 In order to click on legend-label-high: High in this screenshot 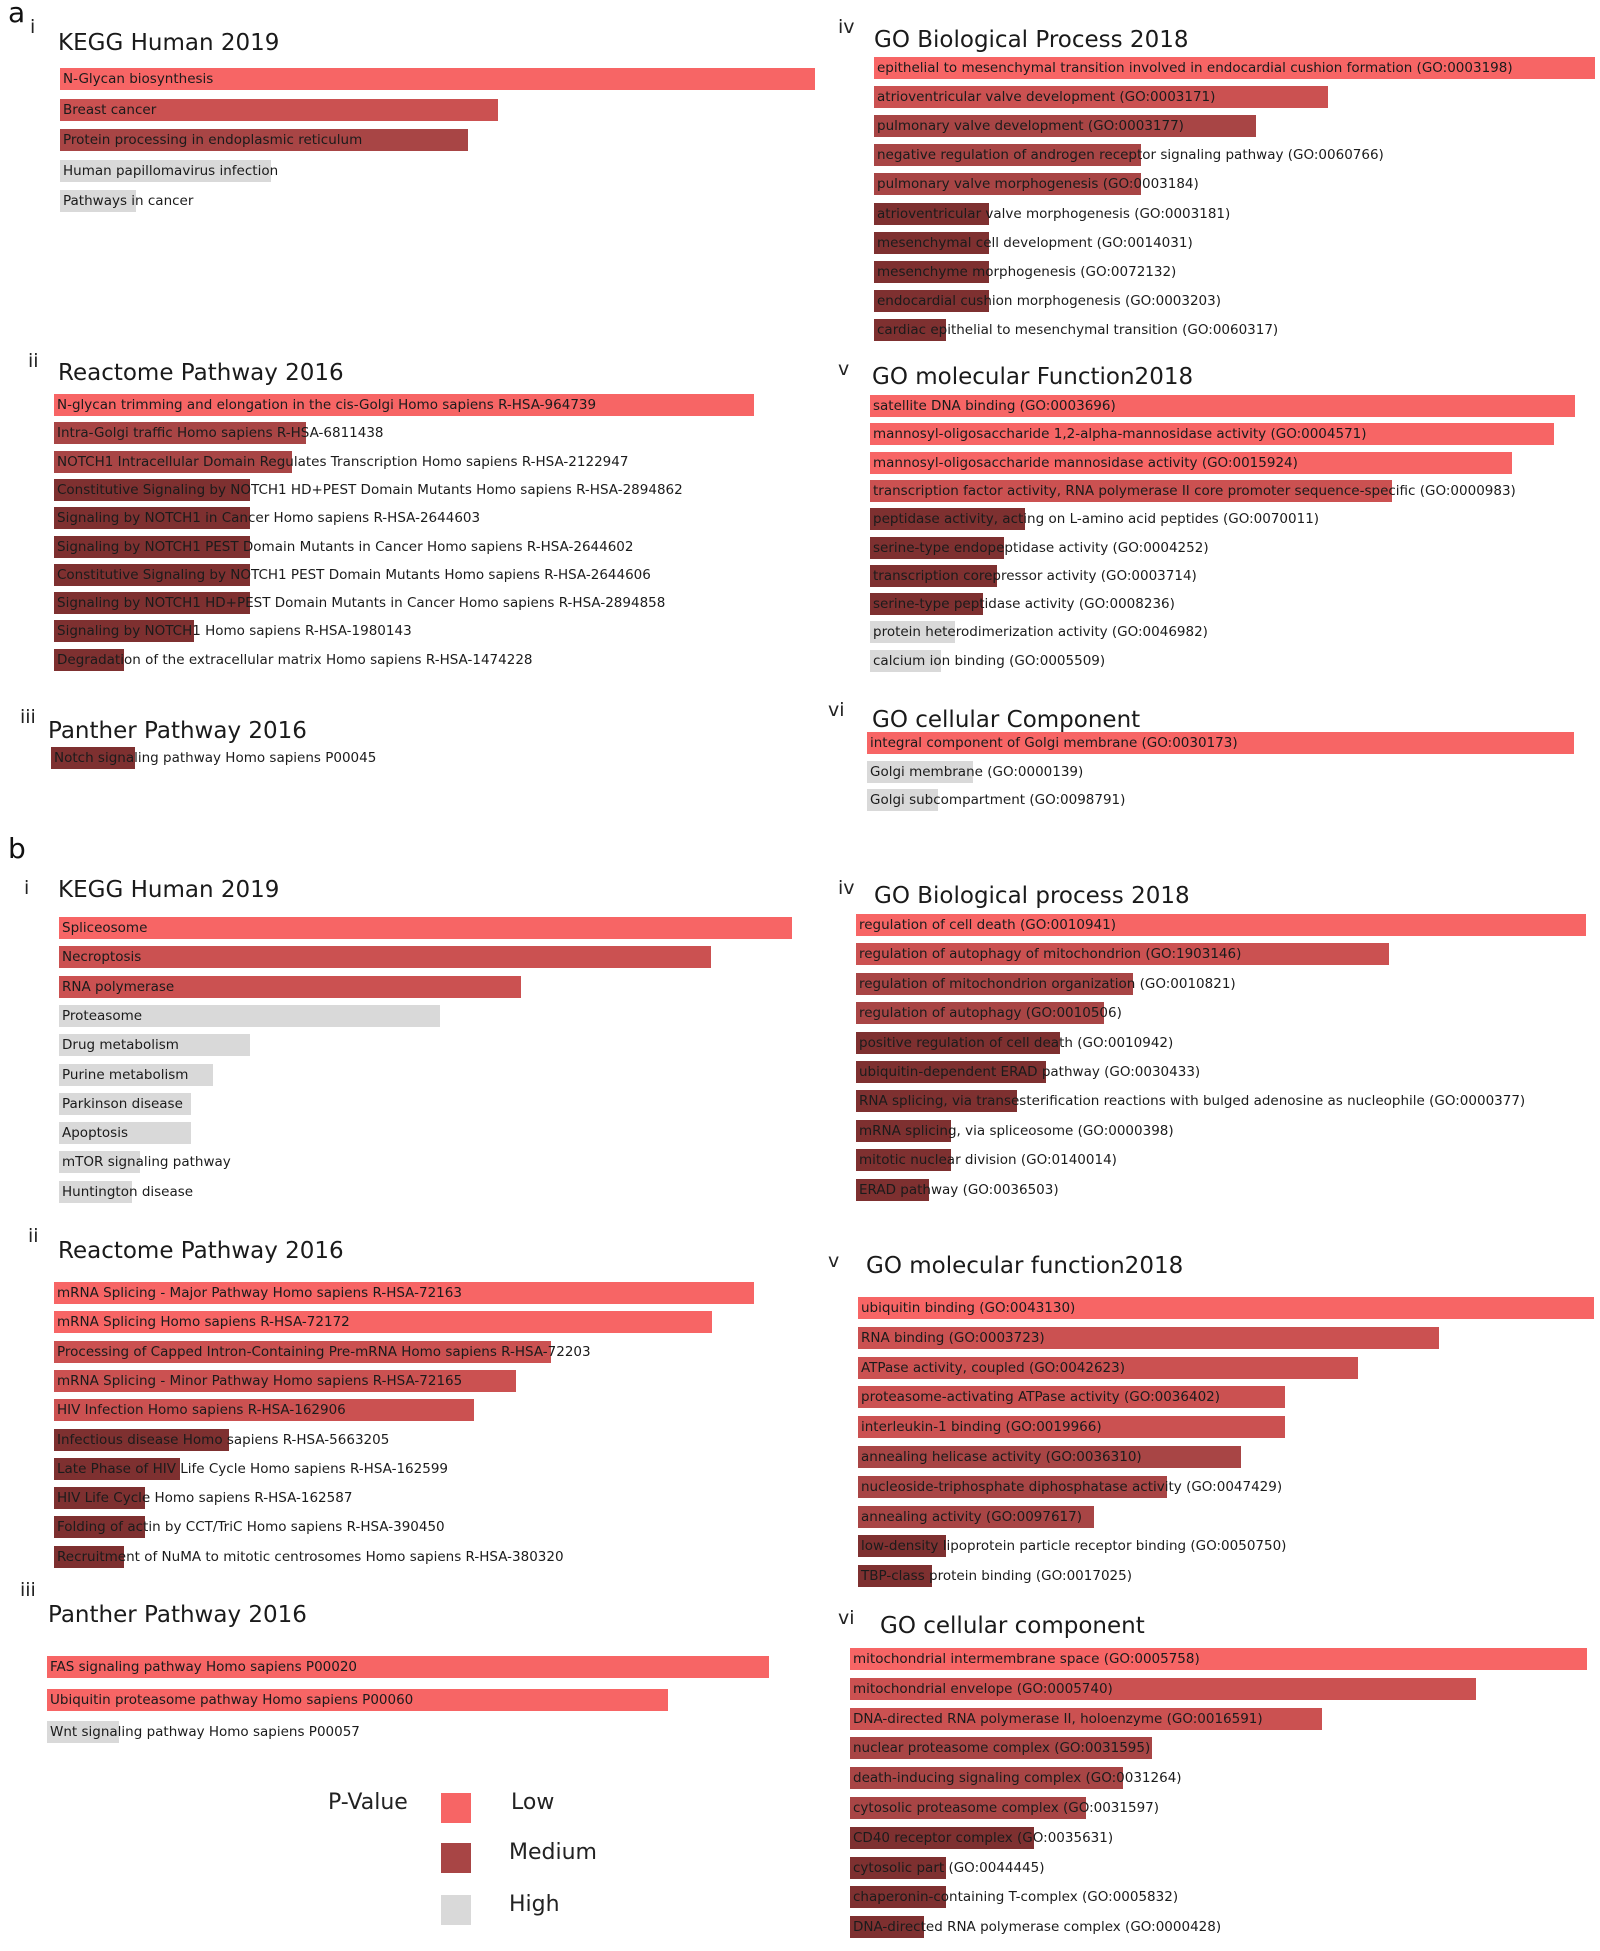, I will do `click(534, 1904)`.